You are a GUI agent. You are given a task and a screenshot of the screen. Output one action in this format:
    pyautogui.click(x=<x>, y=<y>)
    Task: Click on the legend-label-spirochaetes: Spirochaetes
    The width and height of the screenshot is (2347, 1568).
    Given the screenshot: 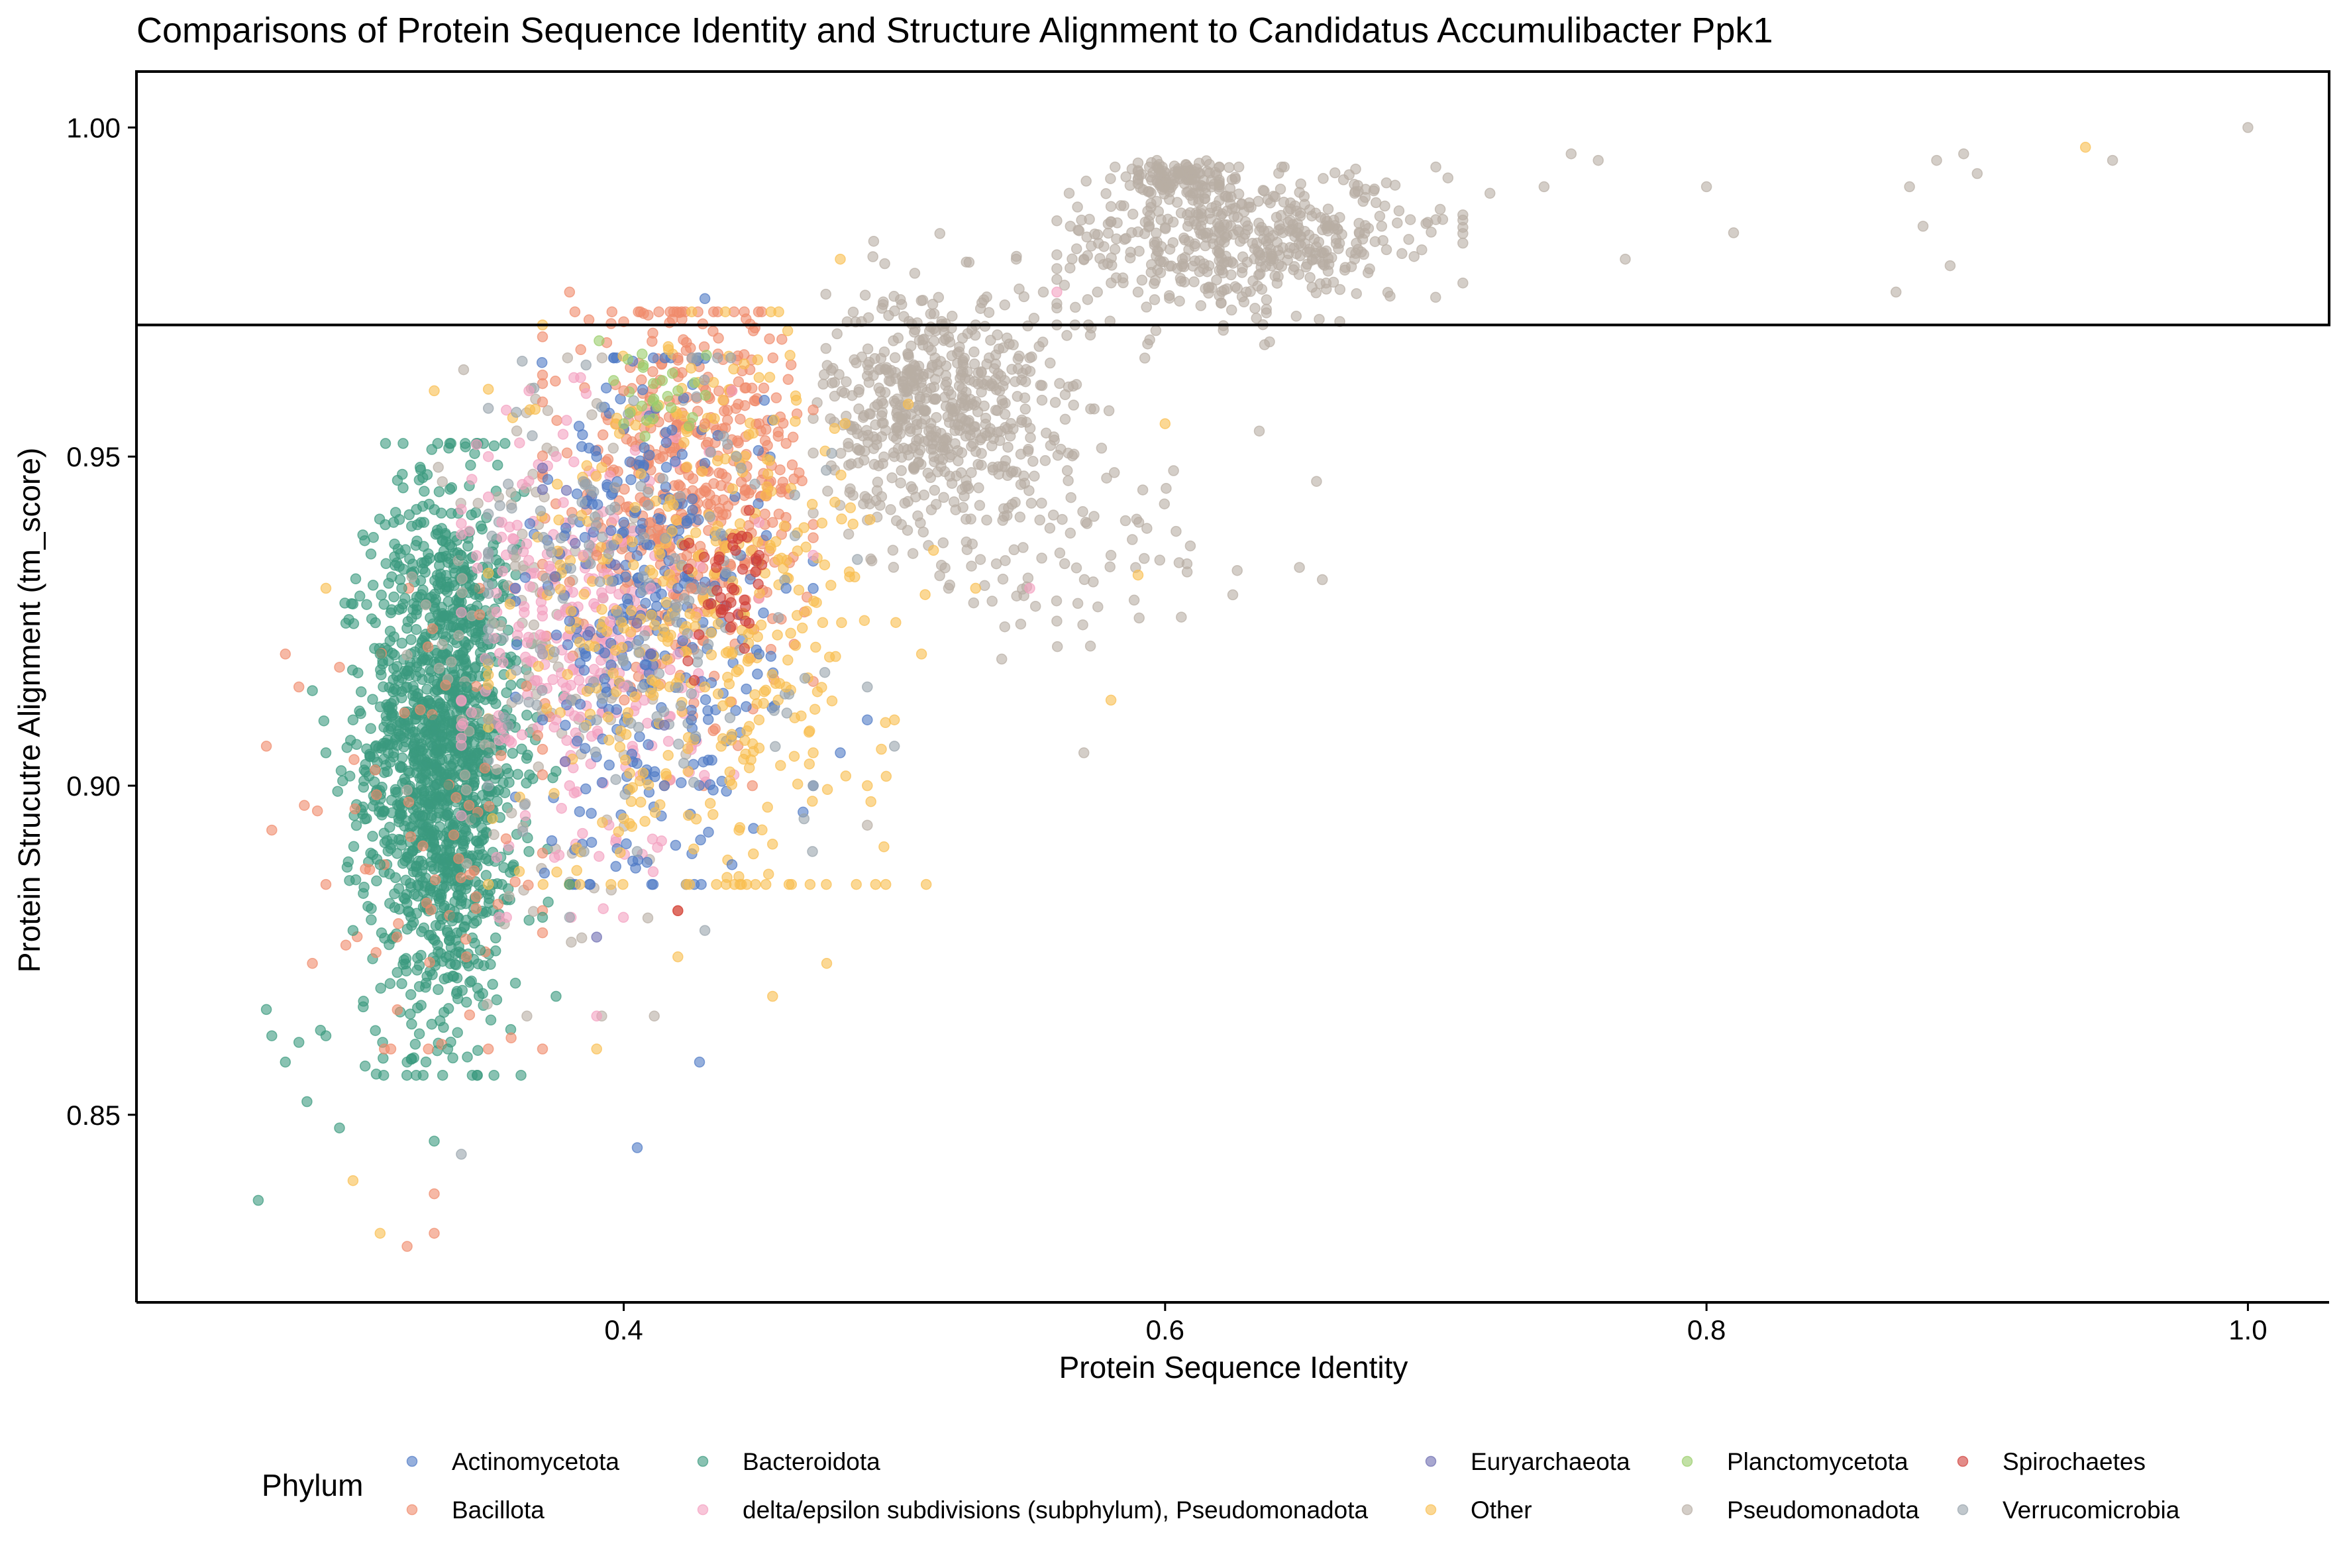 What is the action you would take?
    pyautogui.click(x=2074, y=1461)
    